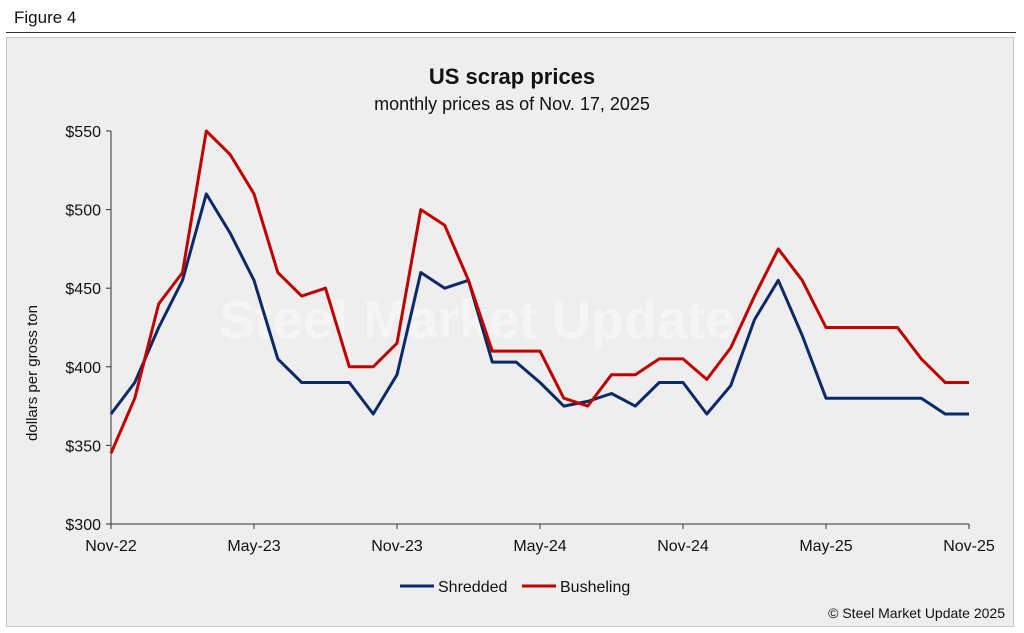 This screenshot has height=633, width=1024. Describe the element at coordinates (83, 289) in the screenshot. I see `y-tick-label: $450` at that location.